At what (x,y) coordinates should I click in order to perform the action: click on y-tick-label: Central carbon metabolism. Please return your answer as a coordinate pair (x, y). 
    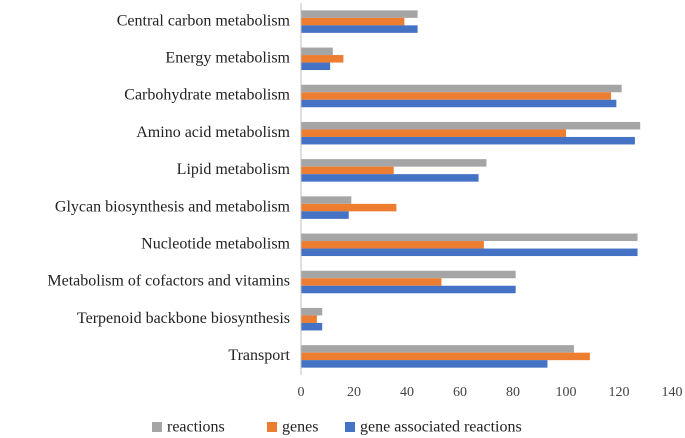
    Looking at the image, I should click on (204, 20).